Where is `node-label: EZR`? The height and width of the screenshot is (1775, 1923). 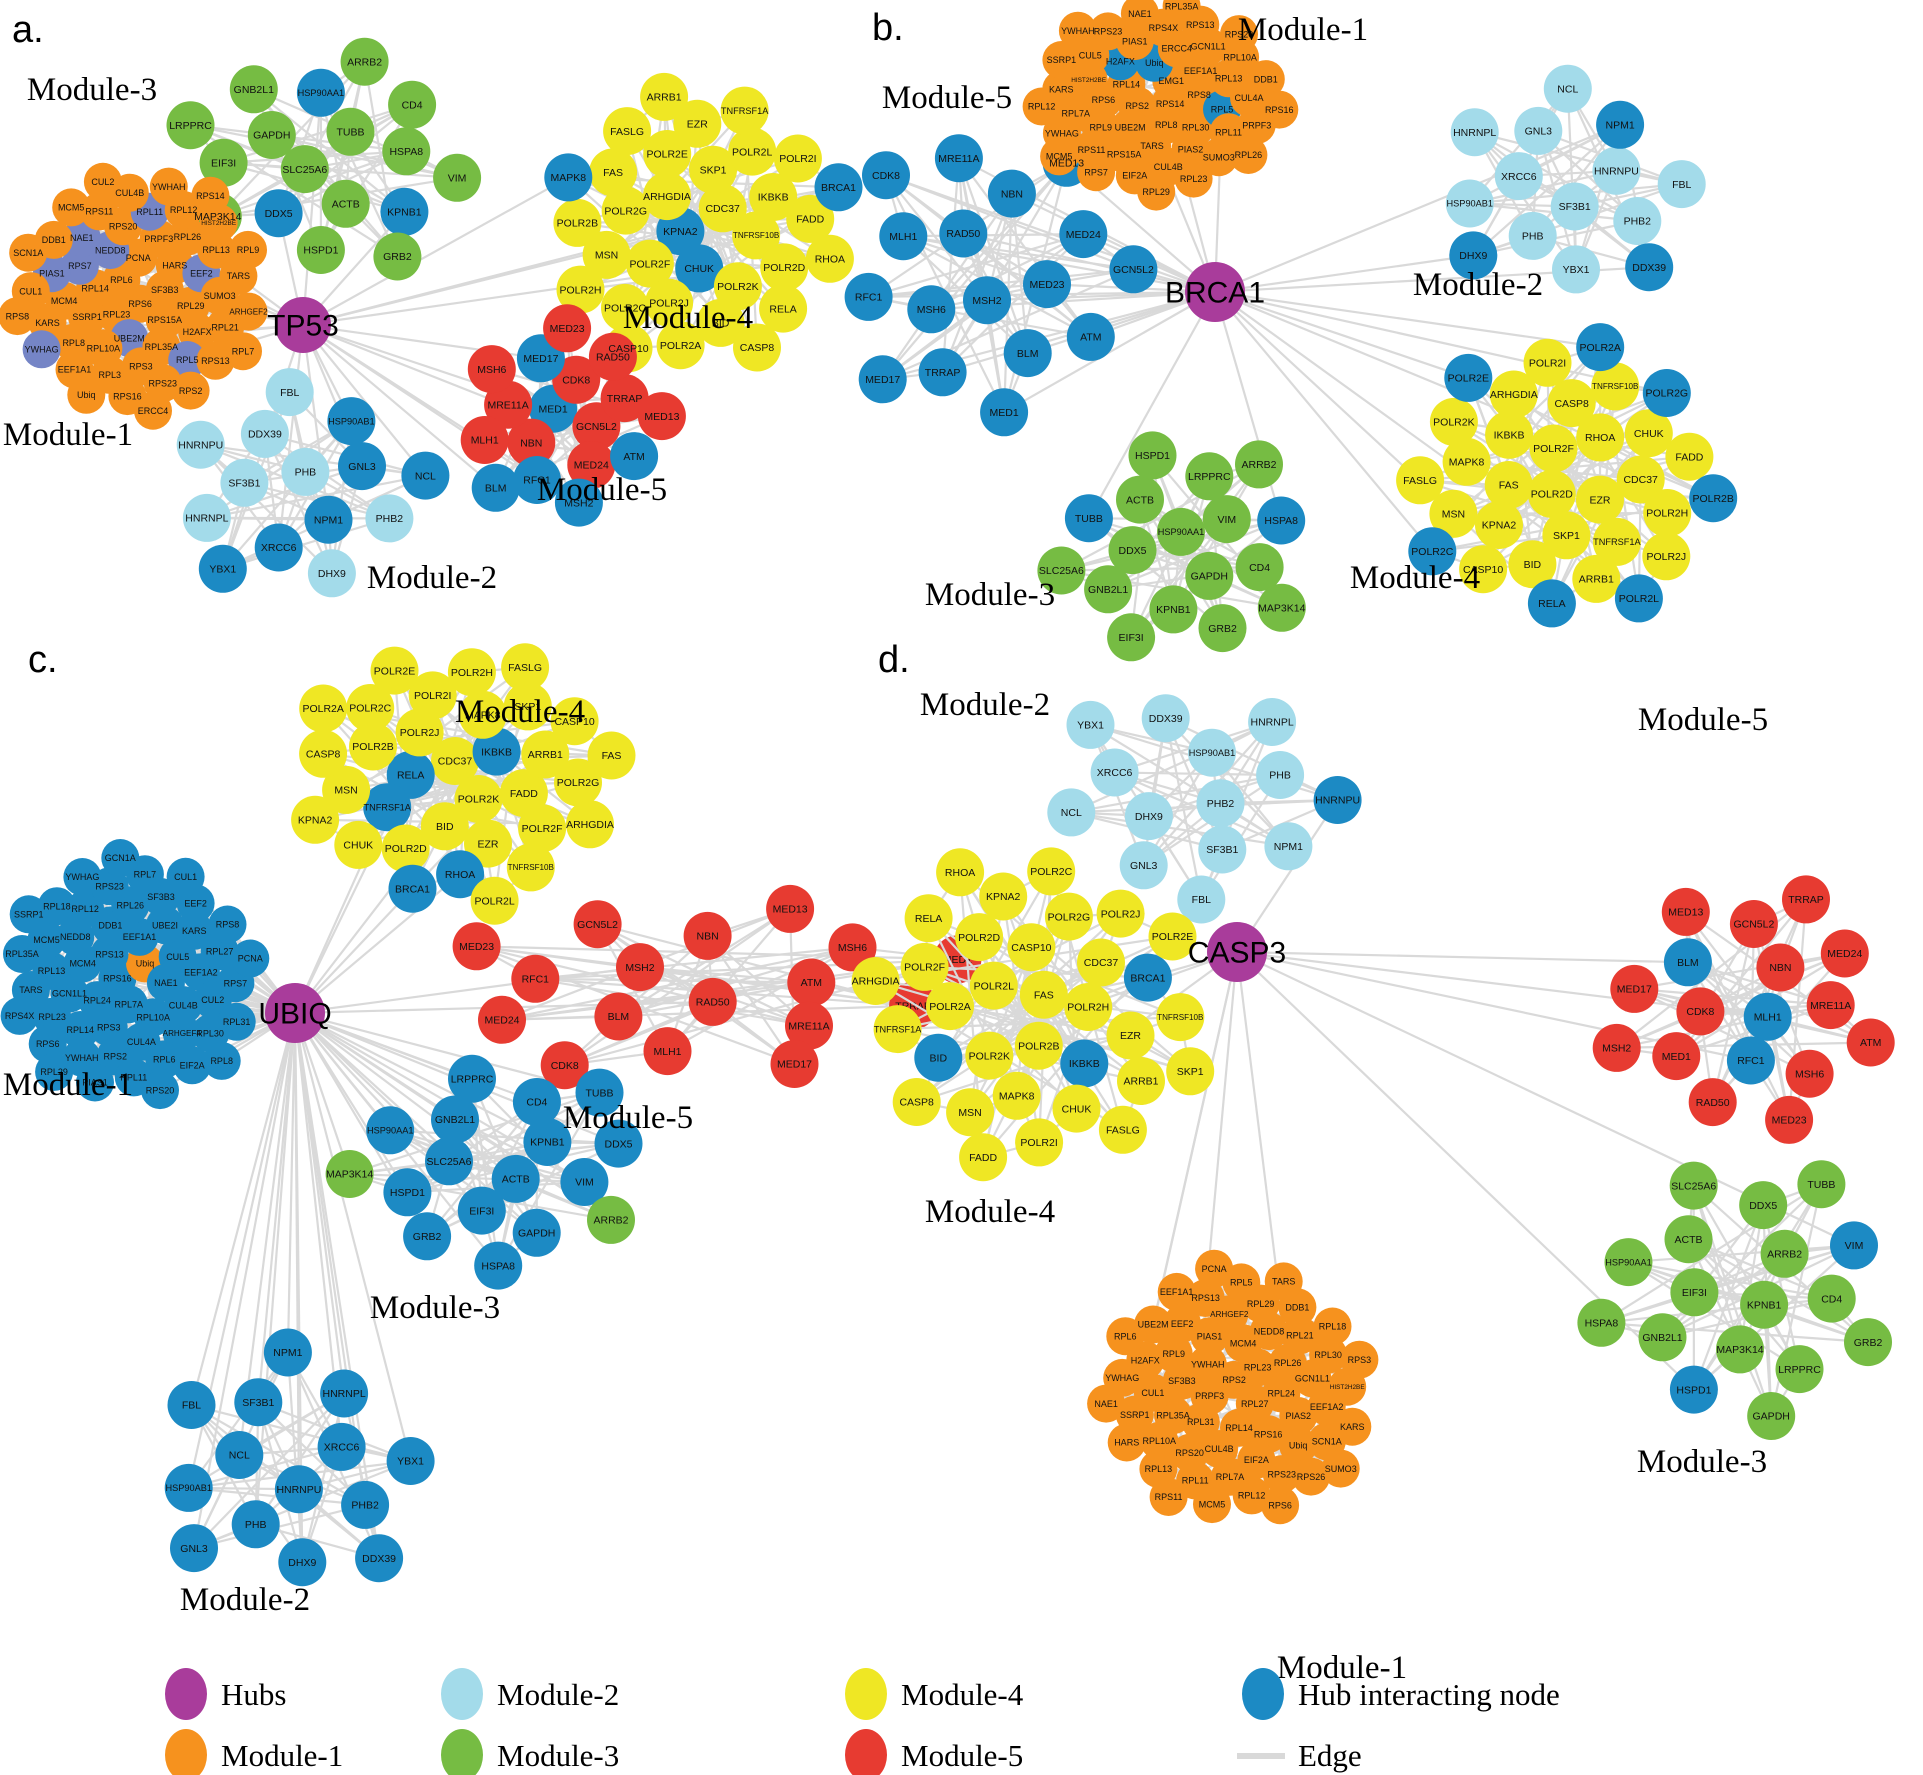
node-label: EZR is located at coordinates (488, 844).